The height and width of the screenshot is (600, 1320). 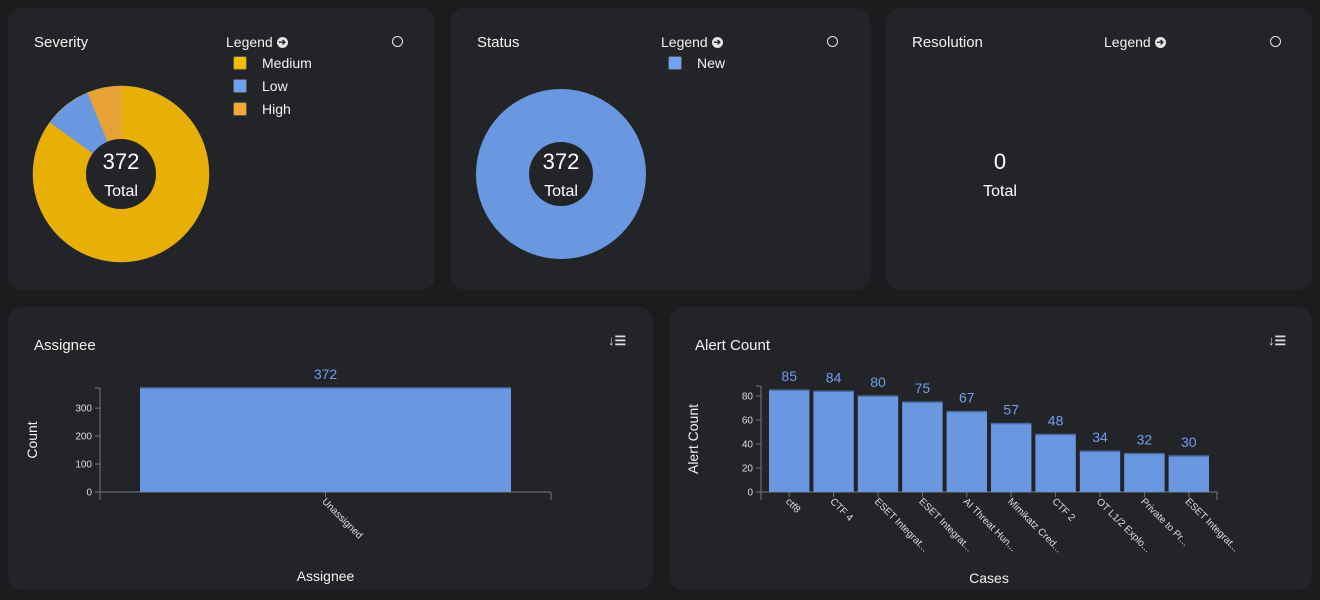 What do you see at coordinates (326, 576) in the screenshot?
I see `x-axis-title: Assignee` at bounding box center [326, 576].